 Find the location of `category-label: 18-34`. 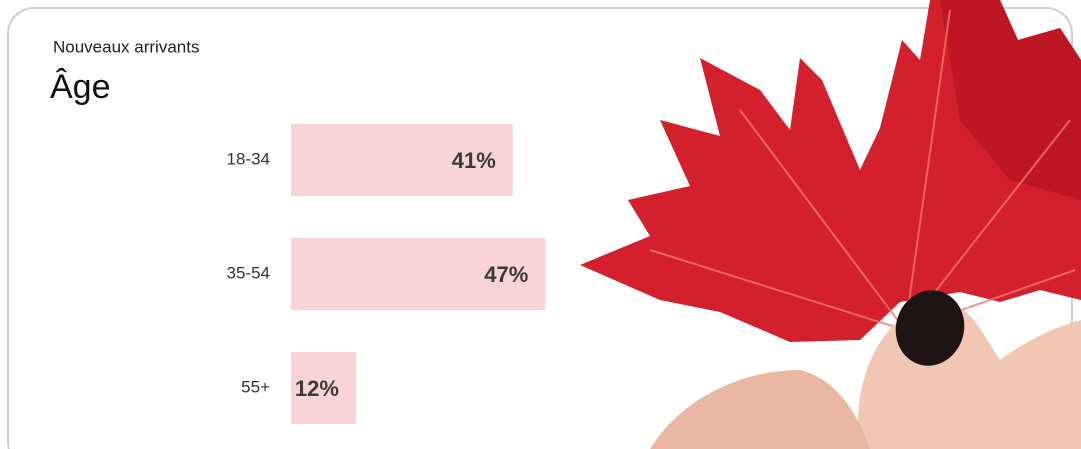

category-label: 18-34 is located at coordinates (248, 158).